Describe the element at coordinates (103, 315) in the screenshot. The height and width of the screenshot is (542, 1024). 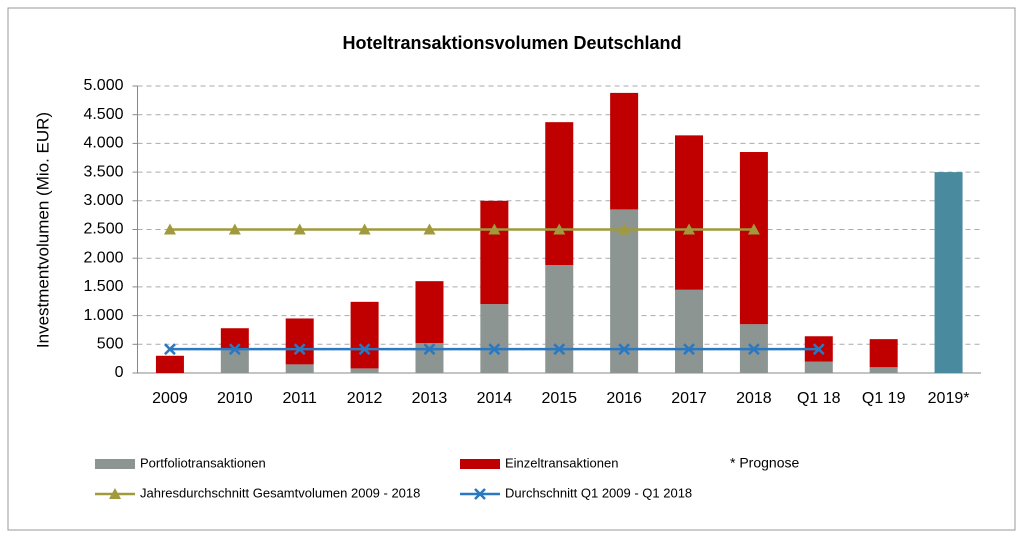
I see `y-tick-label: 1.000` at that location.